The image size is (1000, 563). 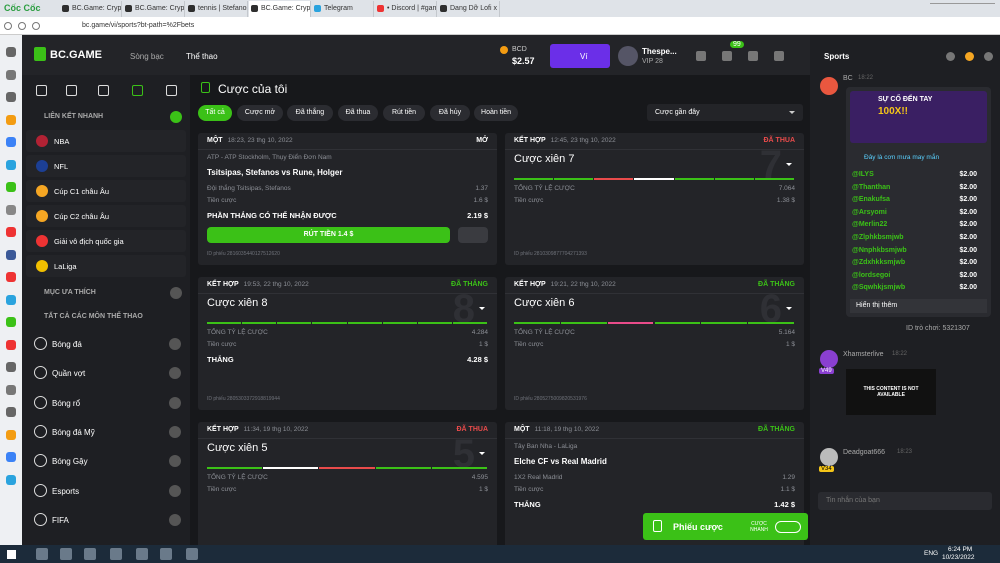 What do you see at coordinates (725, 112) in the screenshot?
I see `sort-dropdown: Cược gần đây` at bounding box center [725, 112].